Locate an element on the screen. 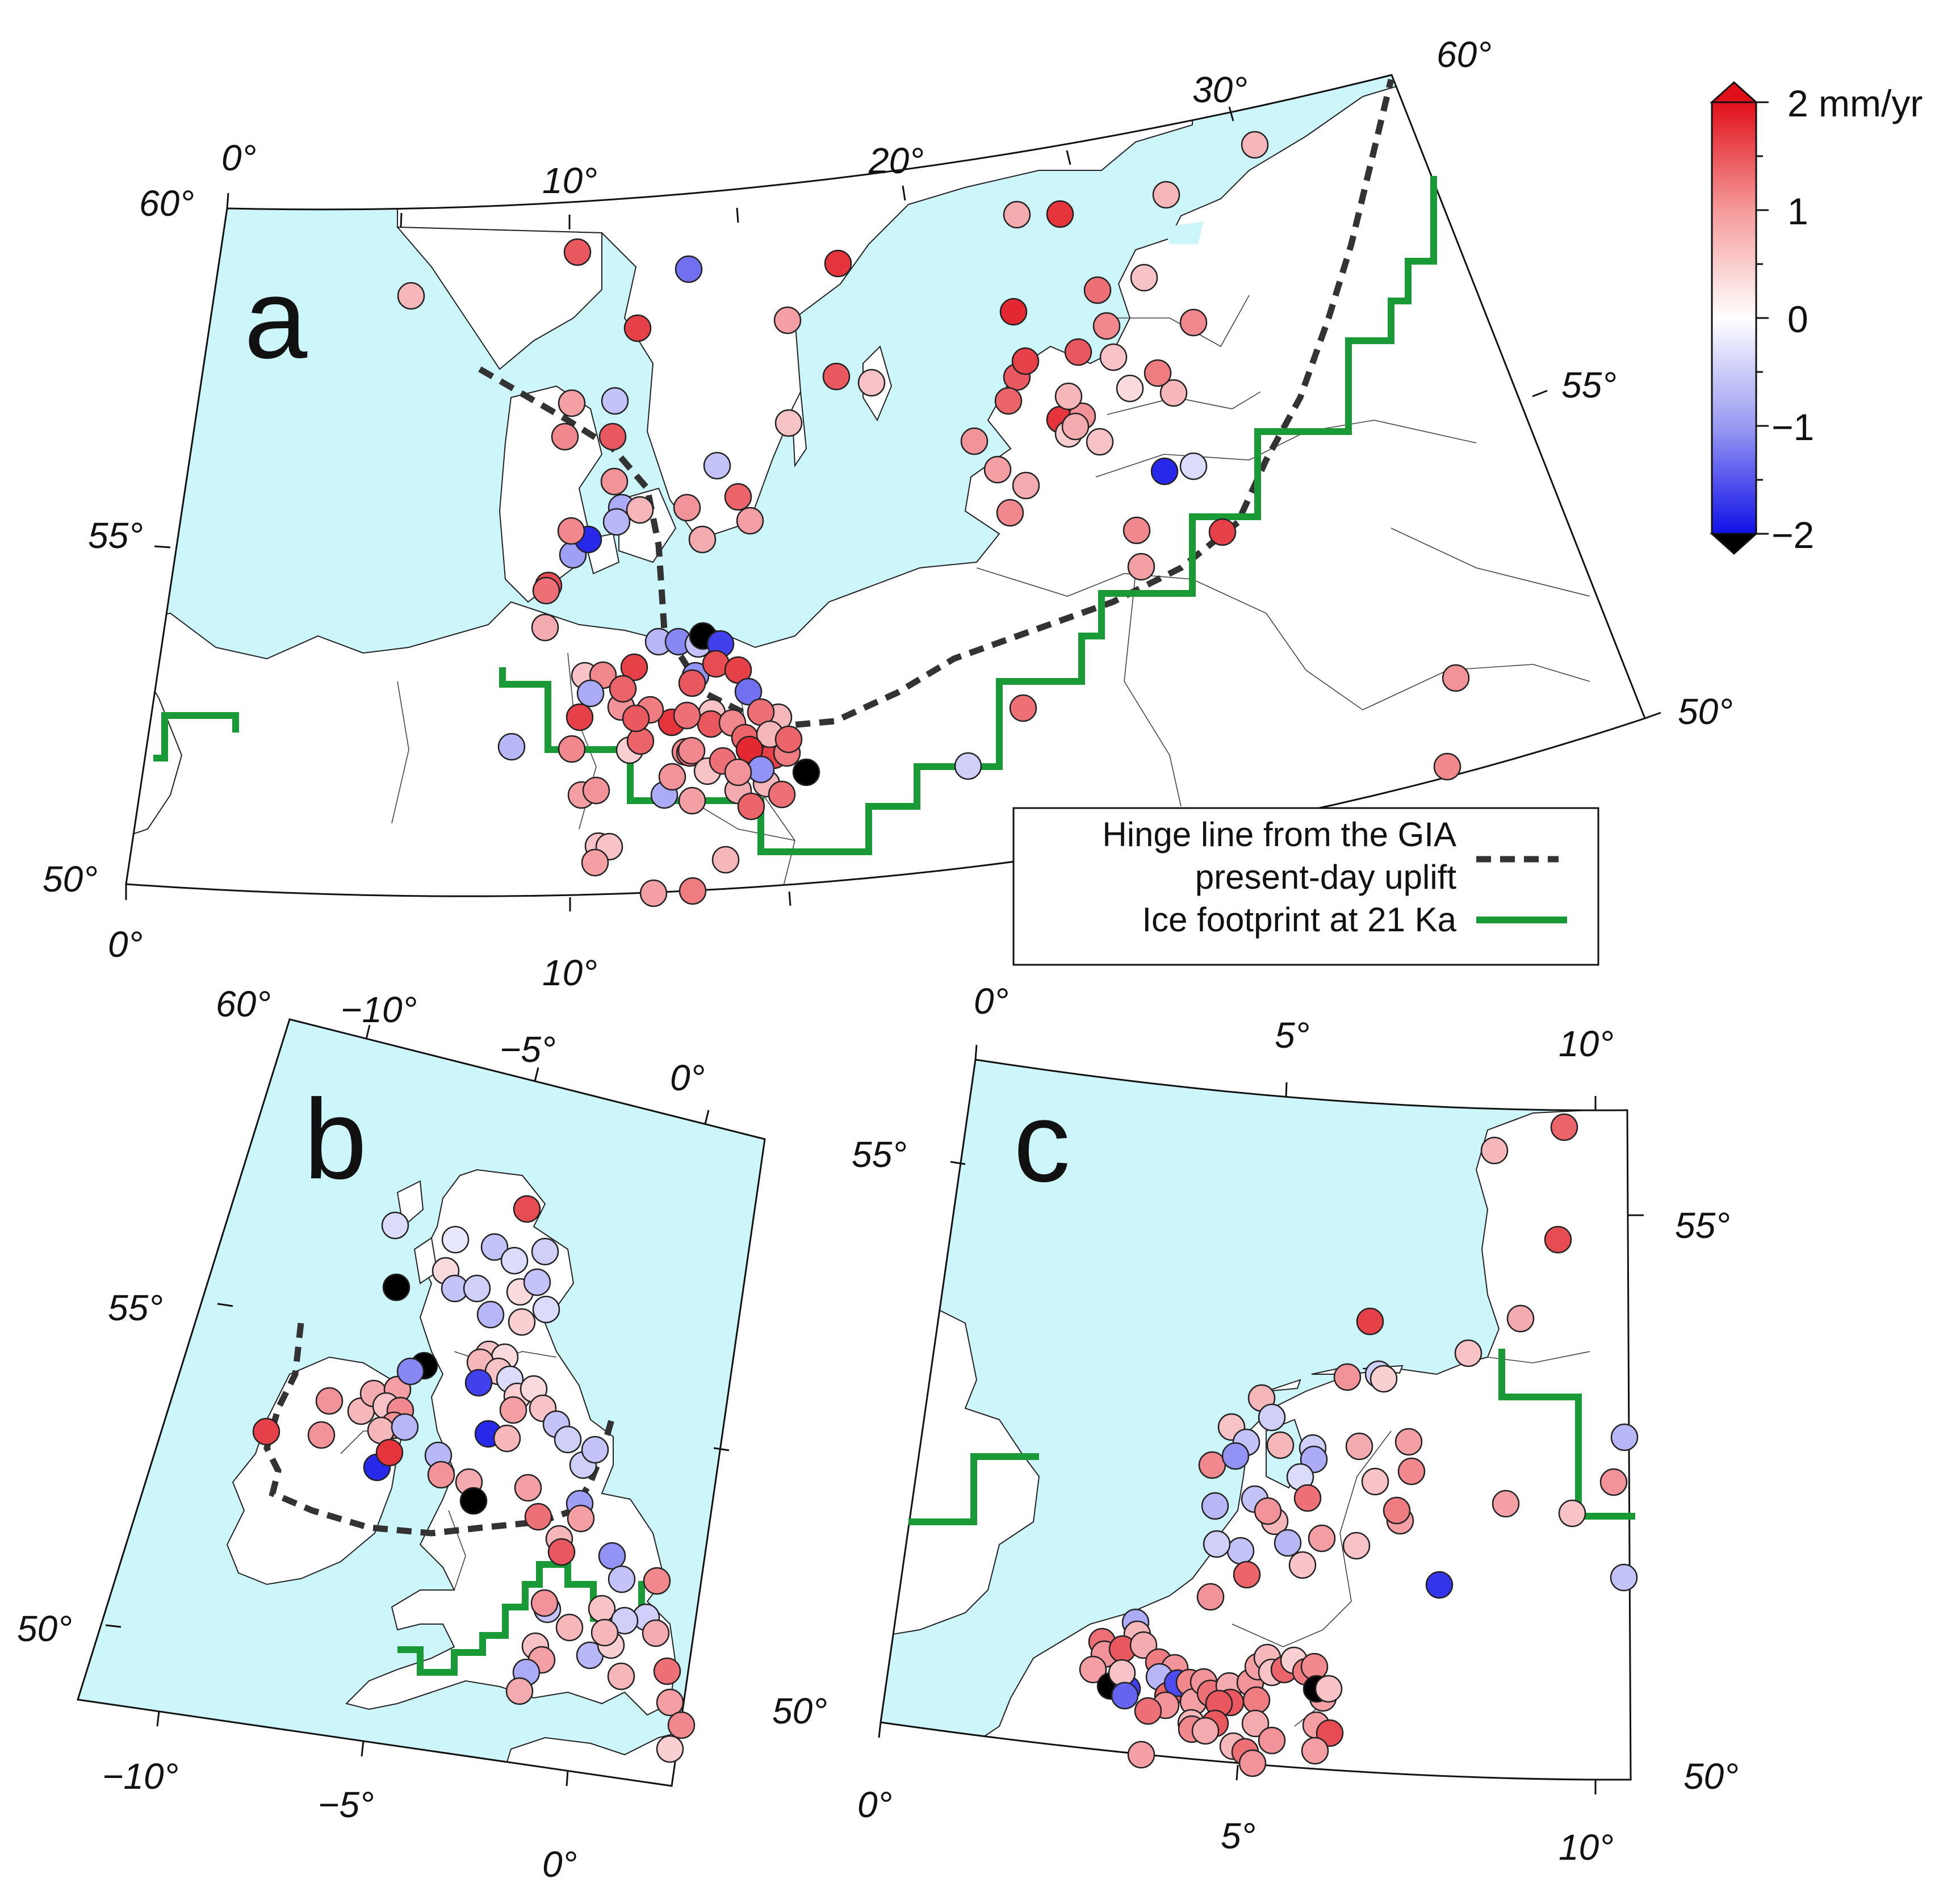  panel-b-lon-label-minus5-top: −5° is located at coordinates (528, 1049).